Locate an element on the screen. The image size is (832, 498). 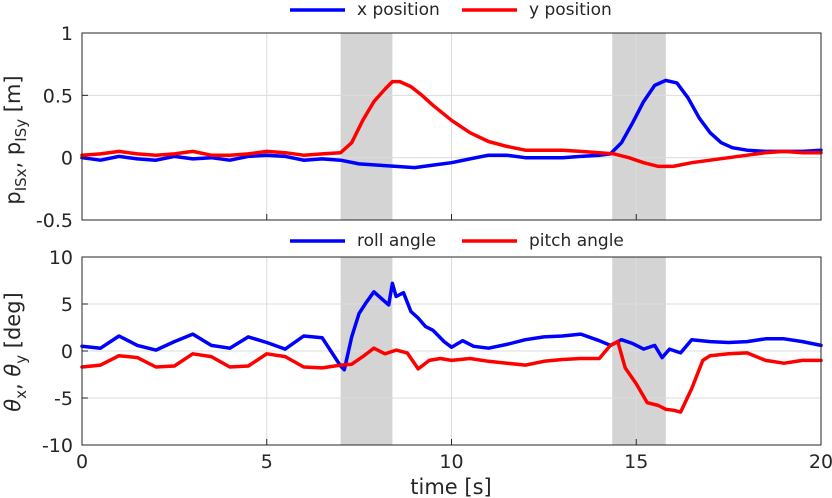
angle-x-tick-label: 5 is located at coordinates (267, 462).